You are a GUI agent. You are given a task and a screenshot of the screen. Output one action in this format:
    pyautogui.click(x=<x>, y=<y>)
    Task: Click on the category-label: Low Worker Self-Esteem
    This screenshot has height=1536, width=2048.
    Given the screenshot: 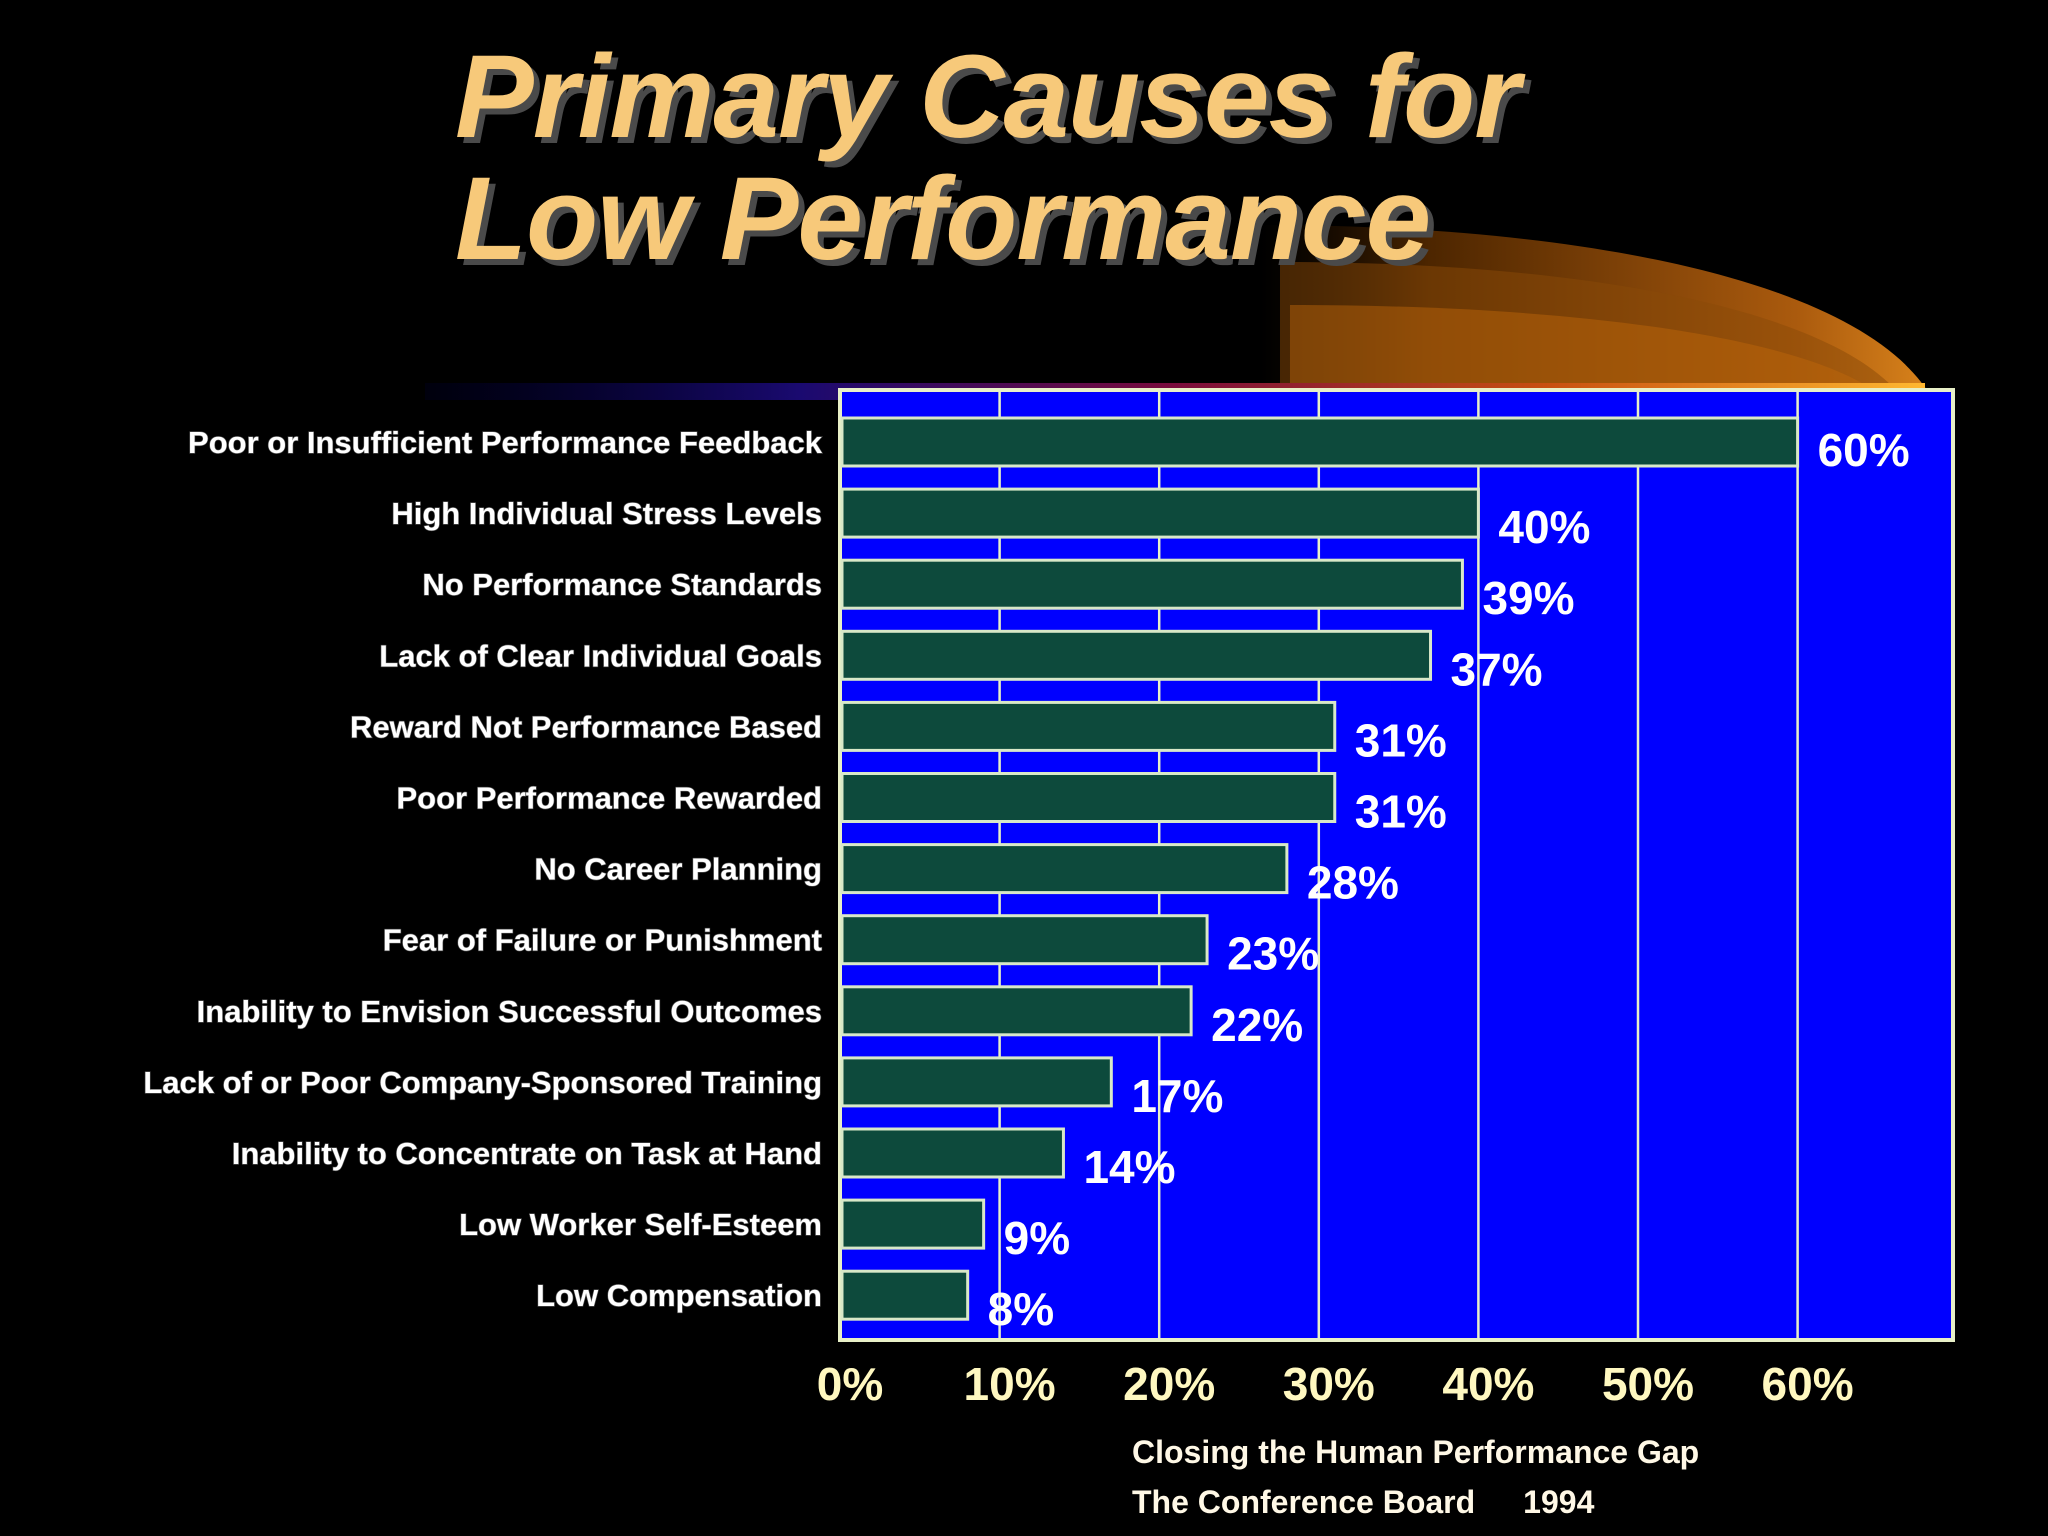 What is the action you would take?
    pyautogui.click(x=640, y=1224)
    